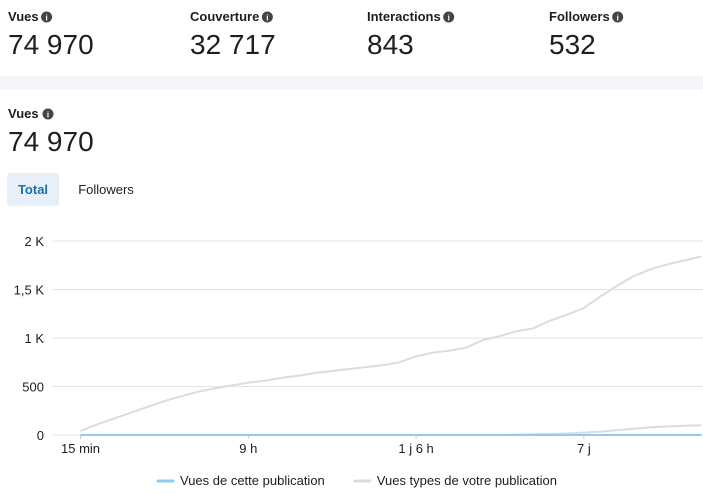 The image size is (703, 494). Describe the element at coordinates (233, 44) in the screenshot. I see `metric-value: 32 717` at that location.